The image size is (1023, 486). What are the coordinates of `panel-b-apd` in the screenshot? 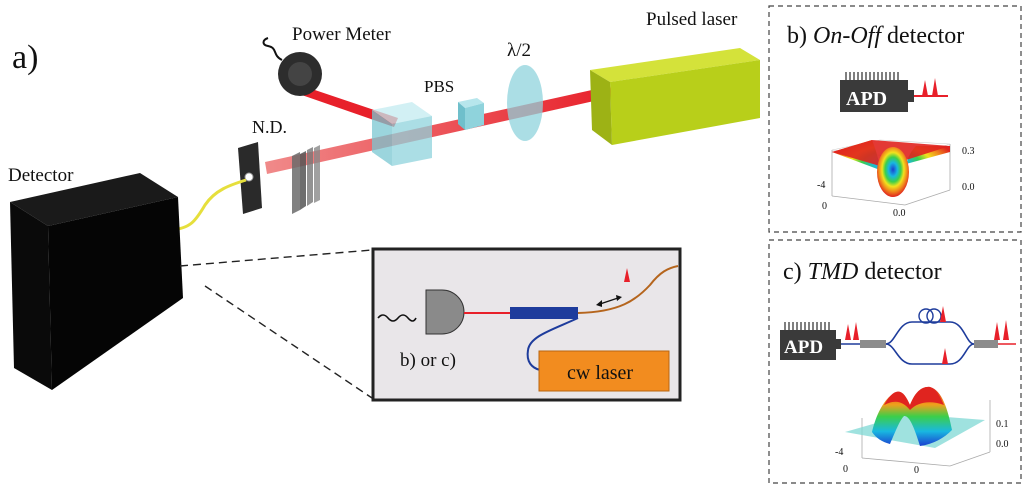 It's located at (894, 92).